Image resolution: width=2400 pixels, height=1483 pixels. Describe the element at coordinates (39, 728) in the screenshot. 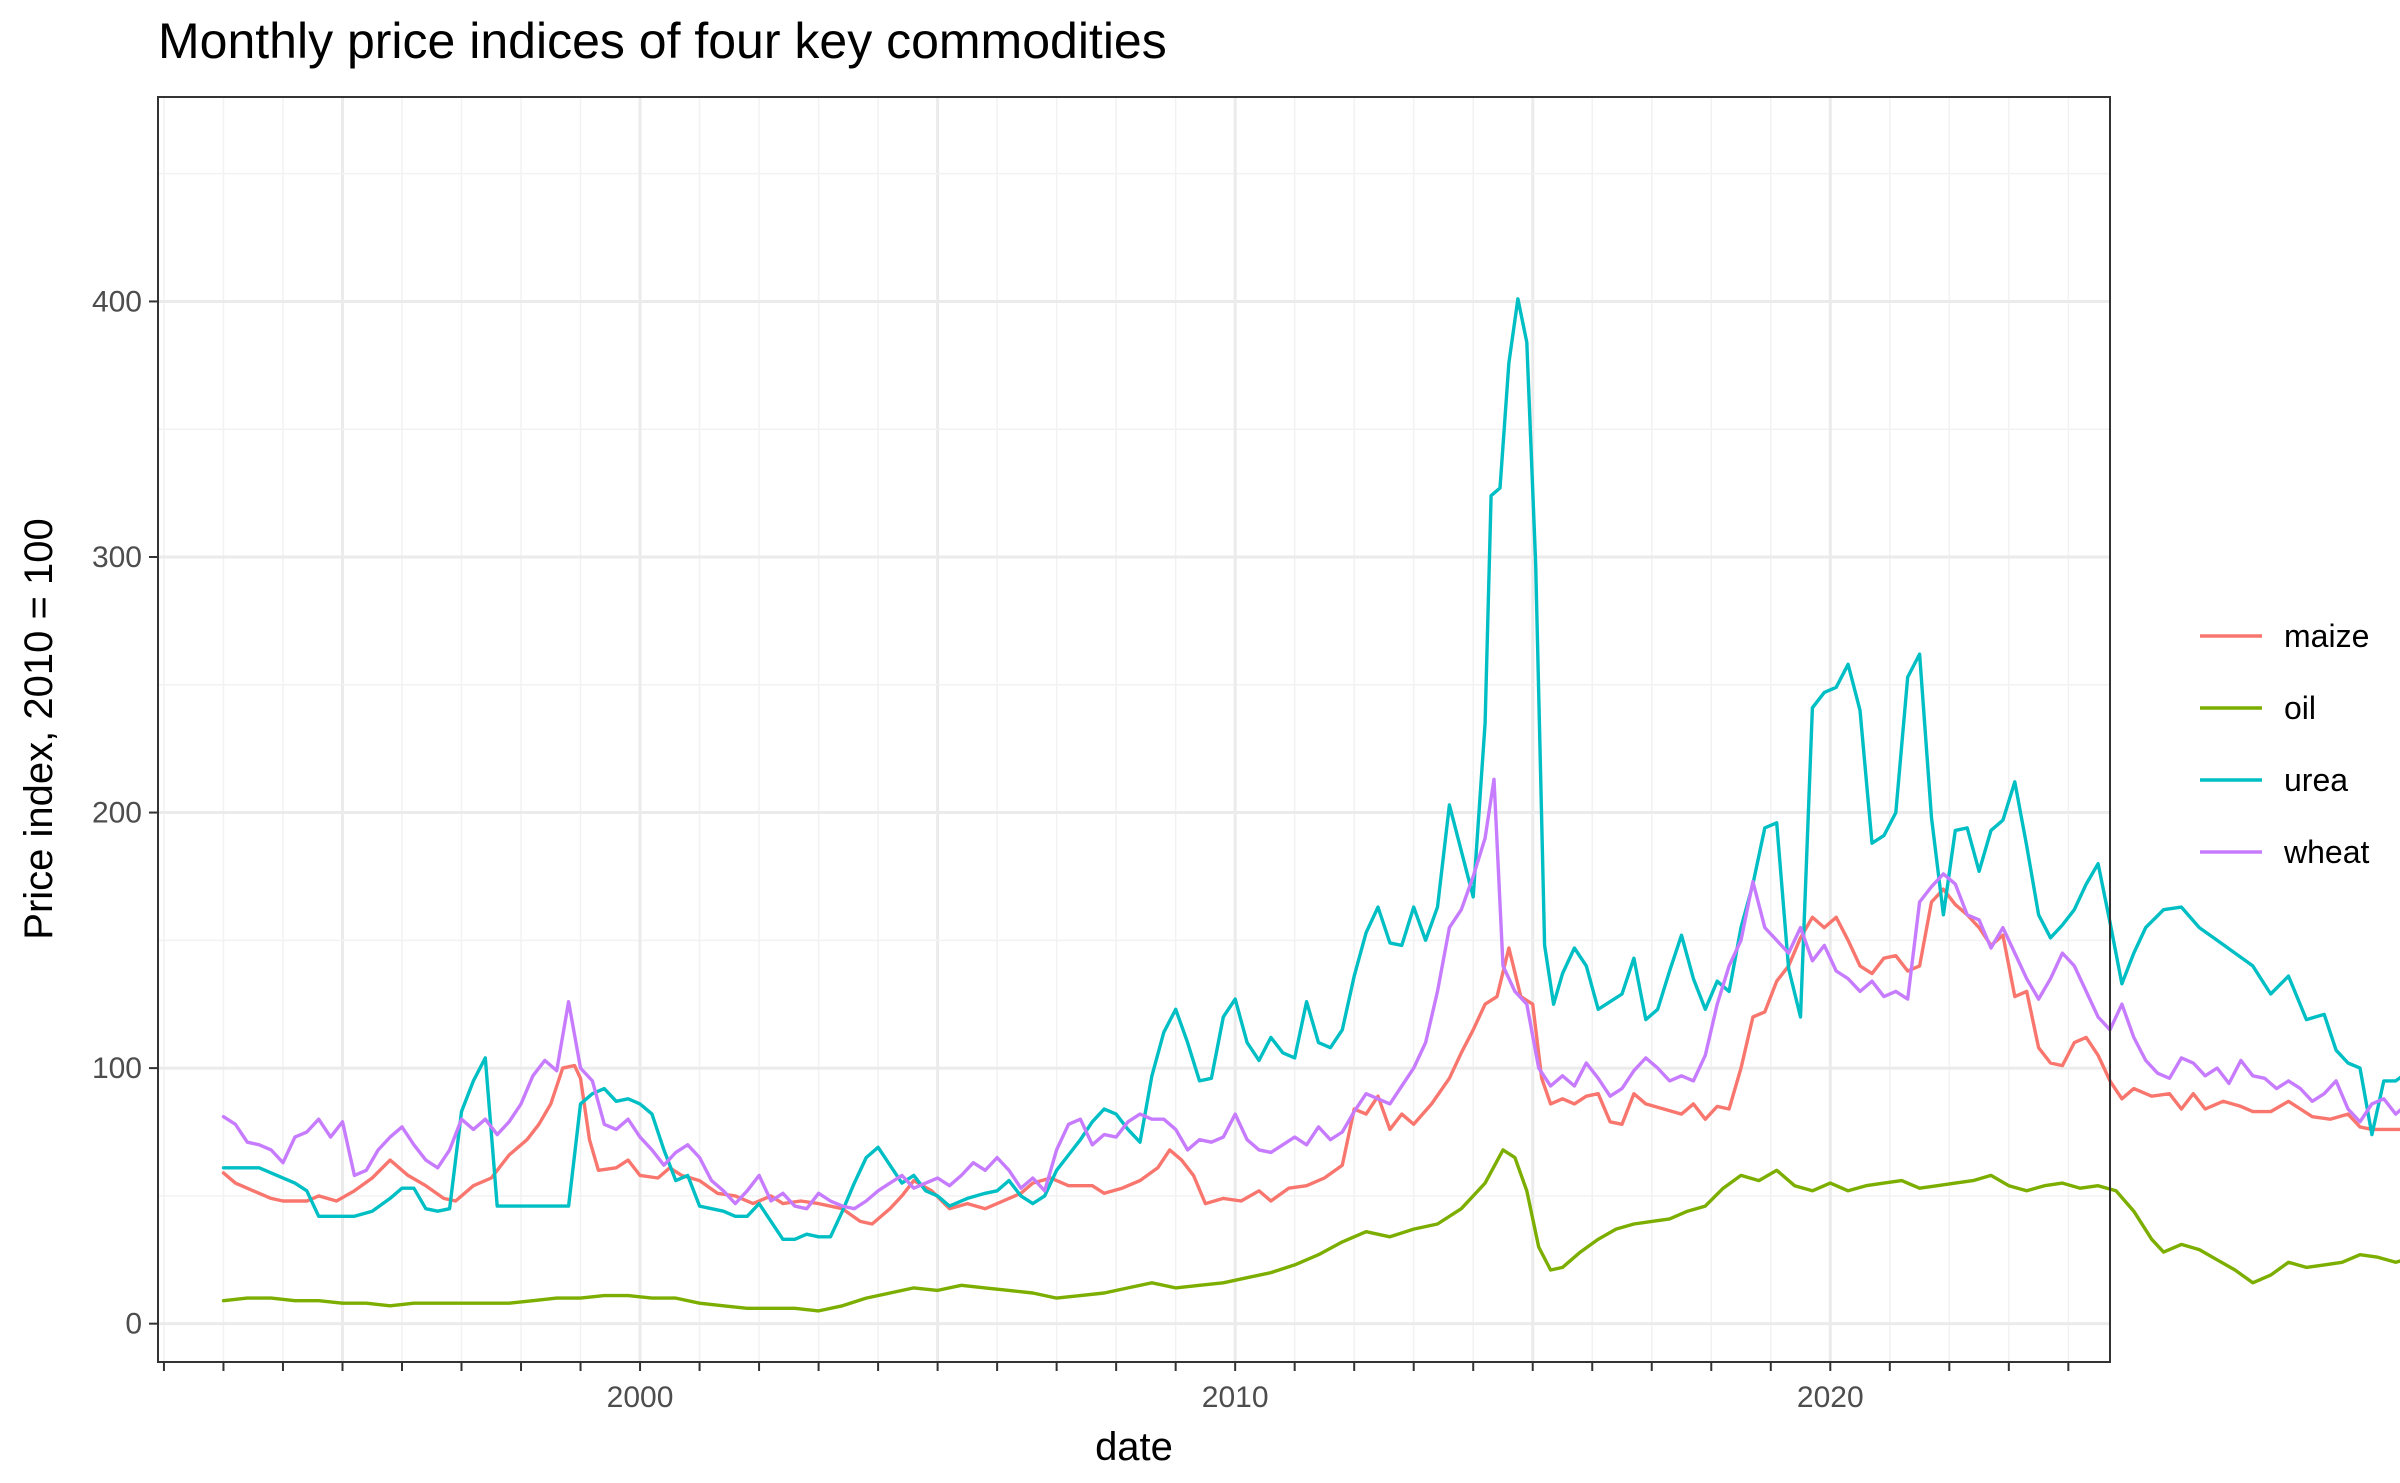

I see `y-axis-title: Price index, 2010 = 100` at that location.